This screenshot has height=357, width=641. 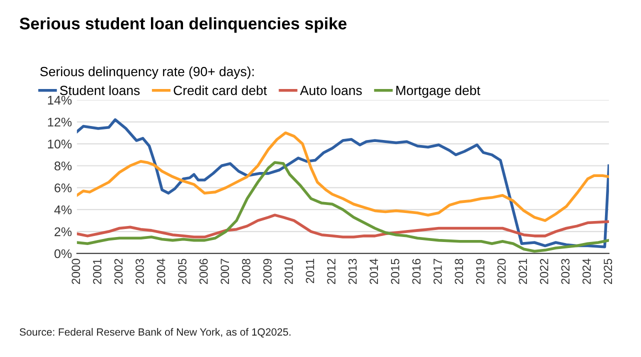 What do you see at coordinates (374, 271) in the screenshot?
I see `x-tick-label: 2014` at bounding box center [374, 271].